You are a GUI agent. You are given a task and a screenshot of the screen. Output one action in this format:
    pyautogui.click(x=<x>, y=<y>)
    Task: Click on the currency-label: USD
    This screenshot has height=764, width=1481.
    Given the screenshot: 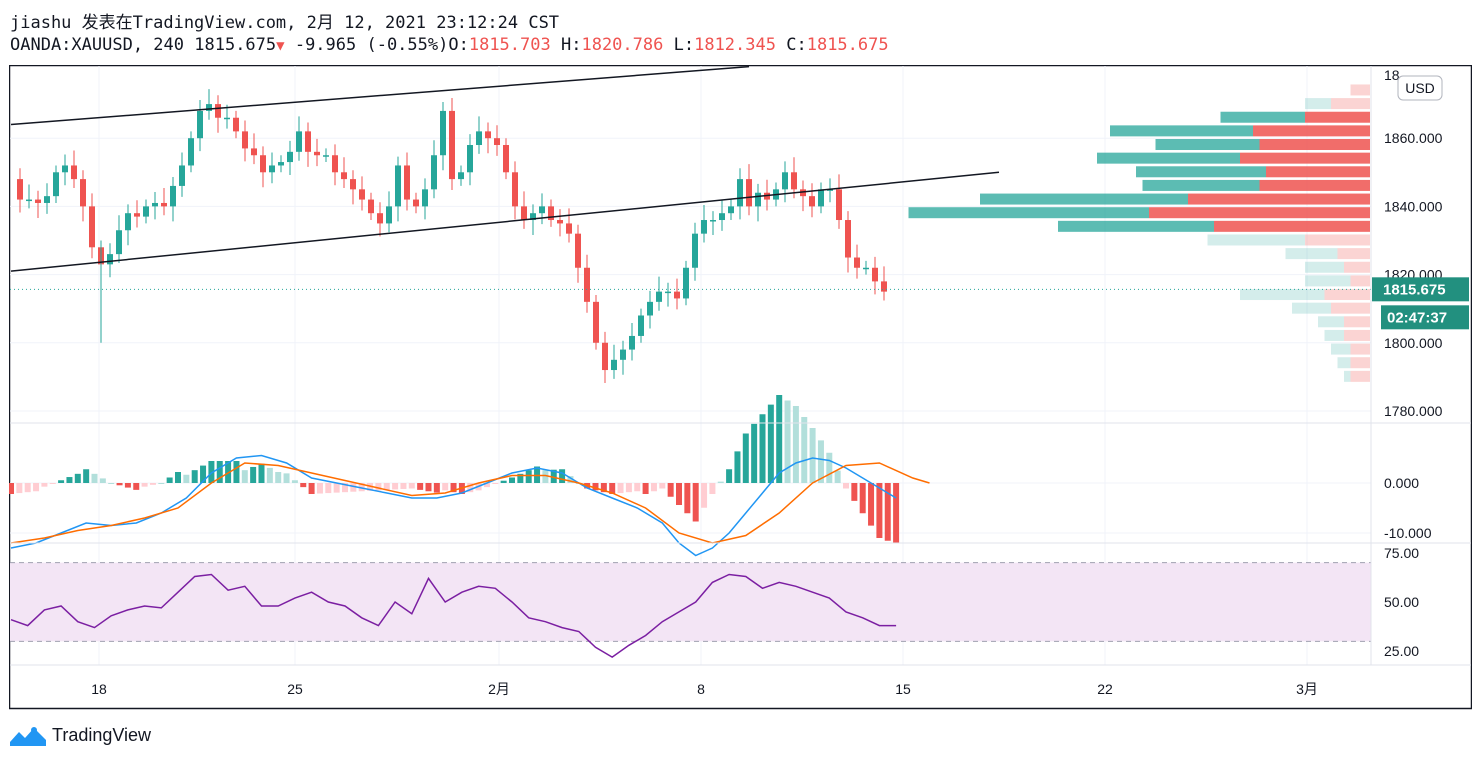 What is the action you would take?
    pyautogui.click(x=1420, y=88)
    